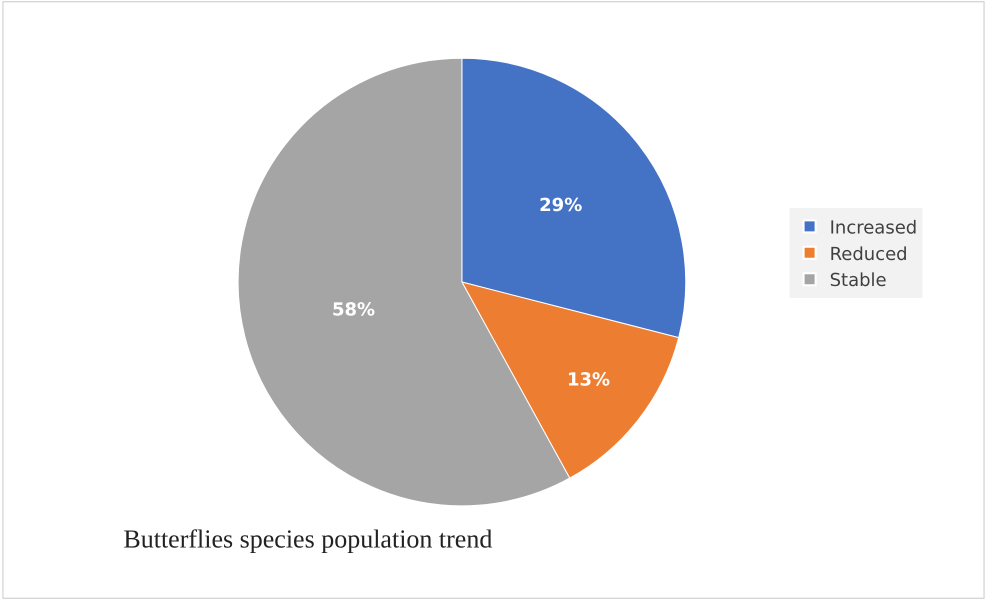 The width and height of the screenshot is (987, 600). I want to click on legend-label: Reduced, so click(869, 254).